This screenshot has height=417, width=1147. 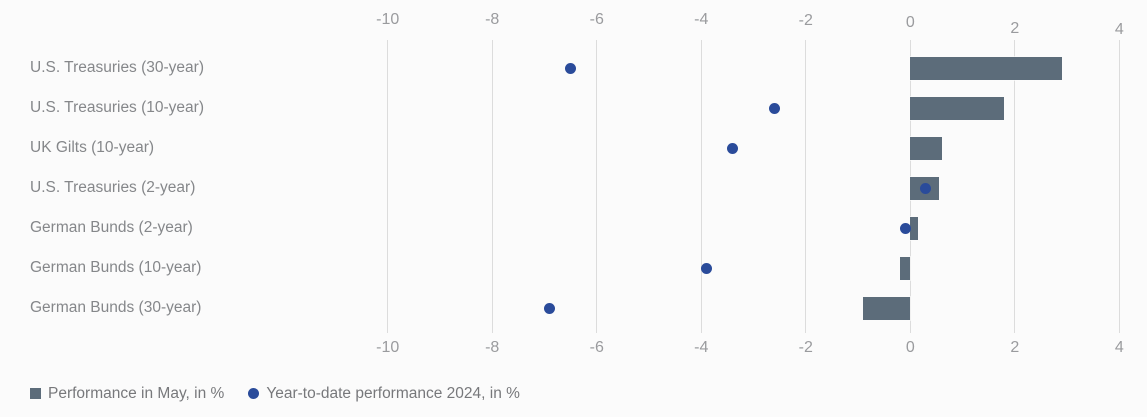 What do you see at coordinates (887, 308) in the screenshot?
I see `bar-german-bunds-30-year` at bounding box center [887, 308].